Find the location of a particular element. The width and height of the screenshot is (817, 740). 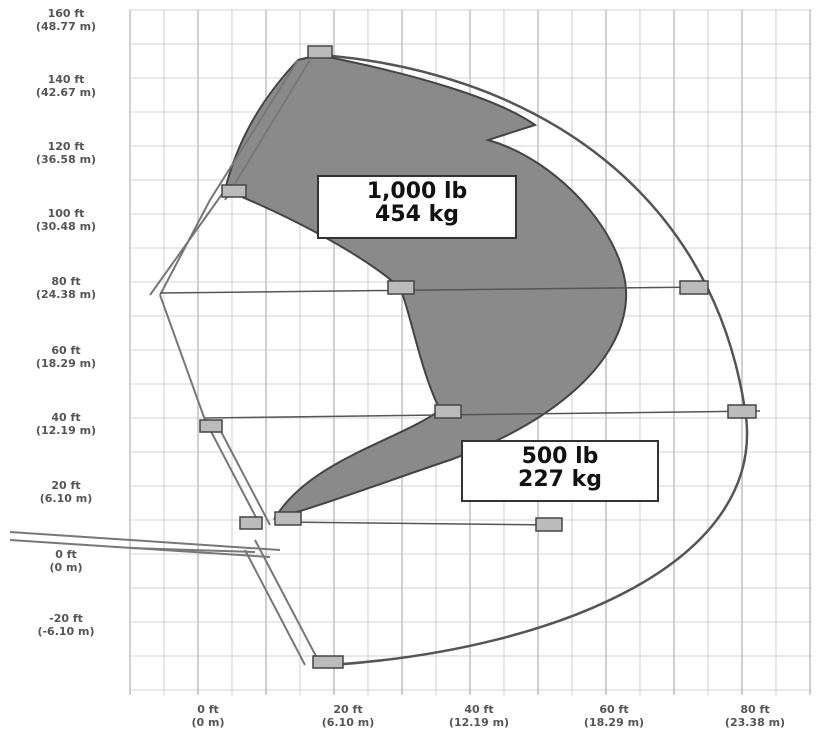

x-tick-label: 20 ft (6.10 m) is located at coordinates (348, 716).